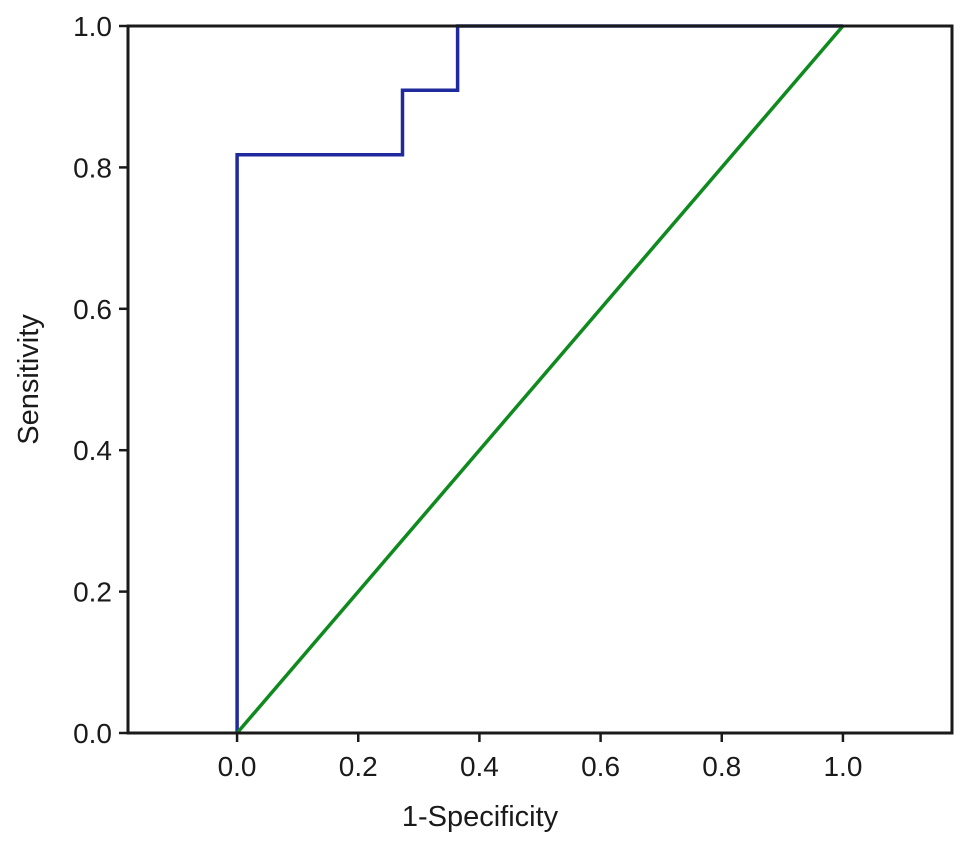 The height and width of the screenshot is (846, 969). I want to click on y-axis-title: Sensitivity, so click(29, 379).